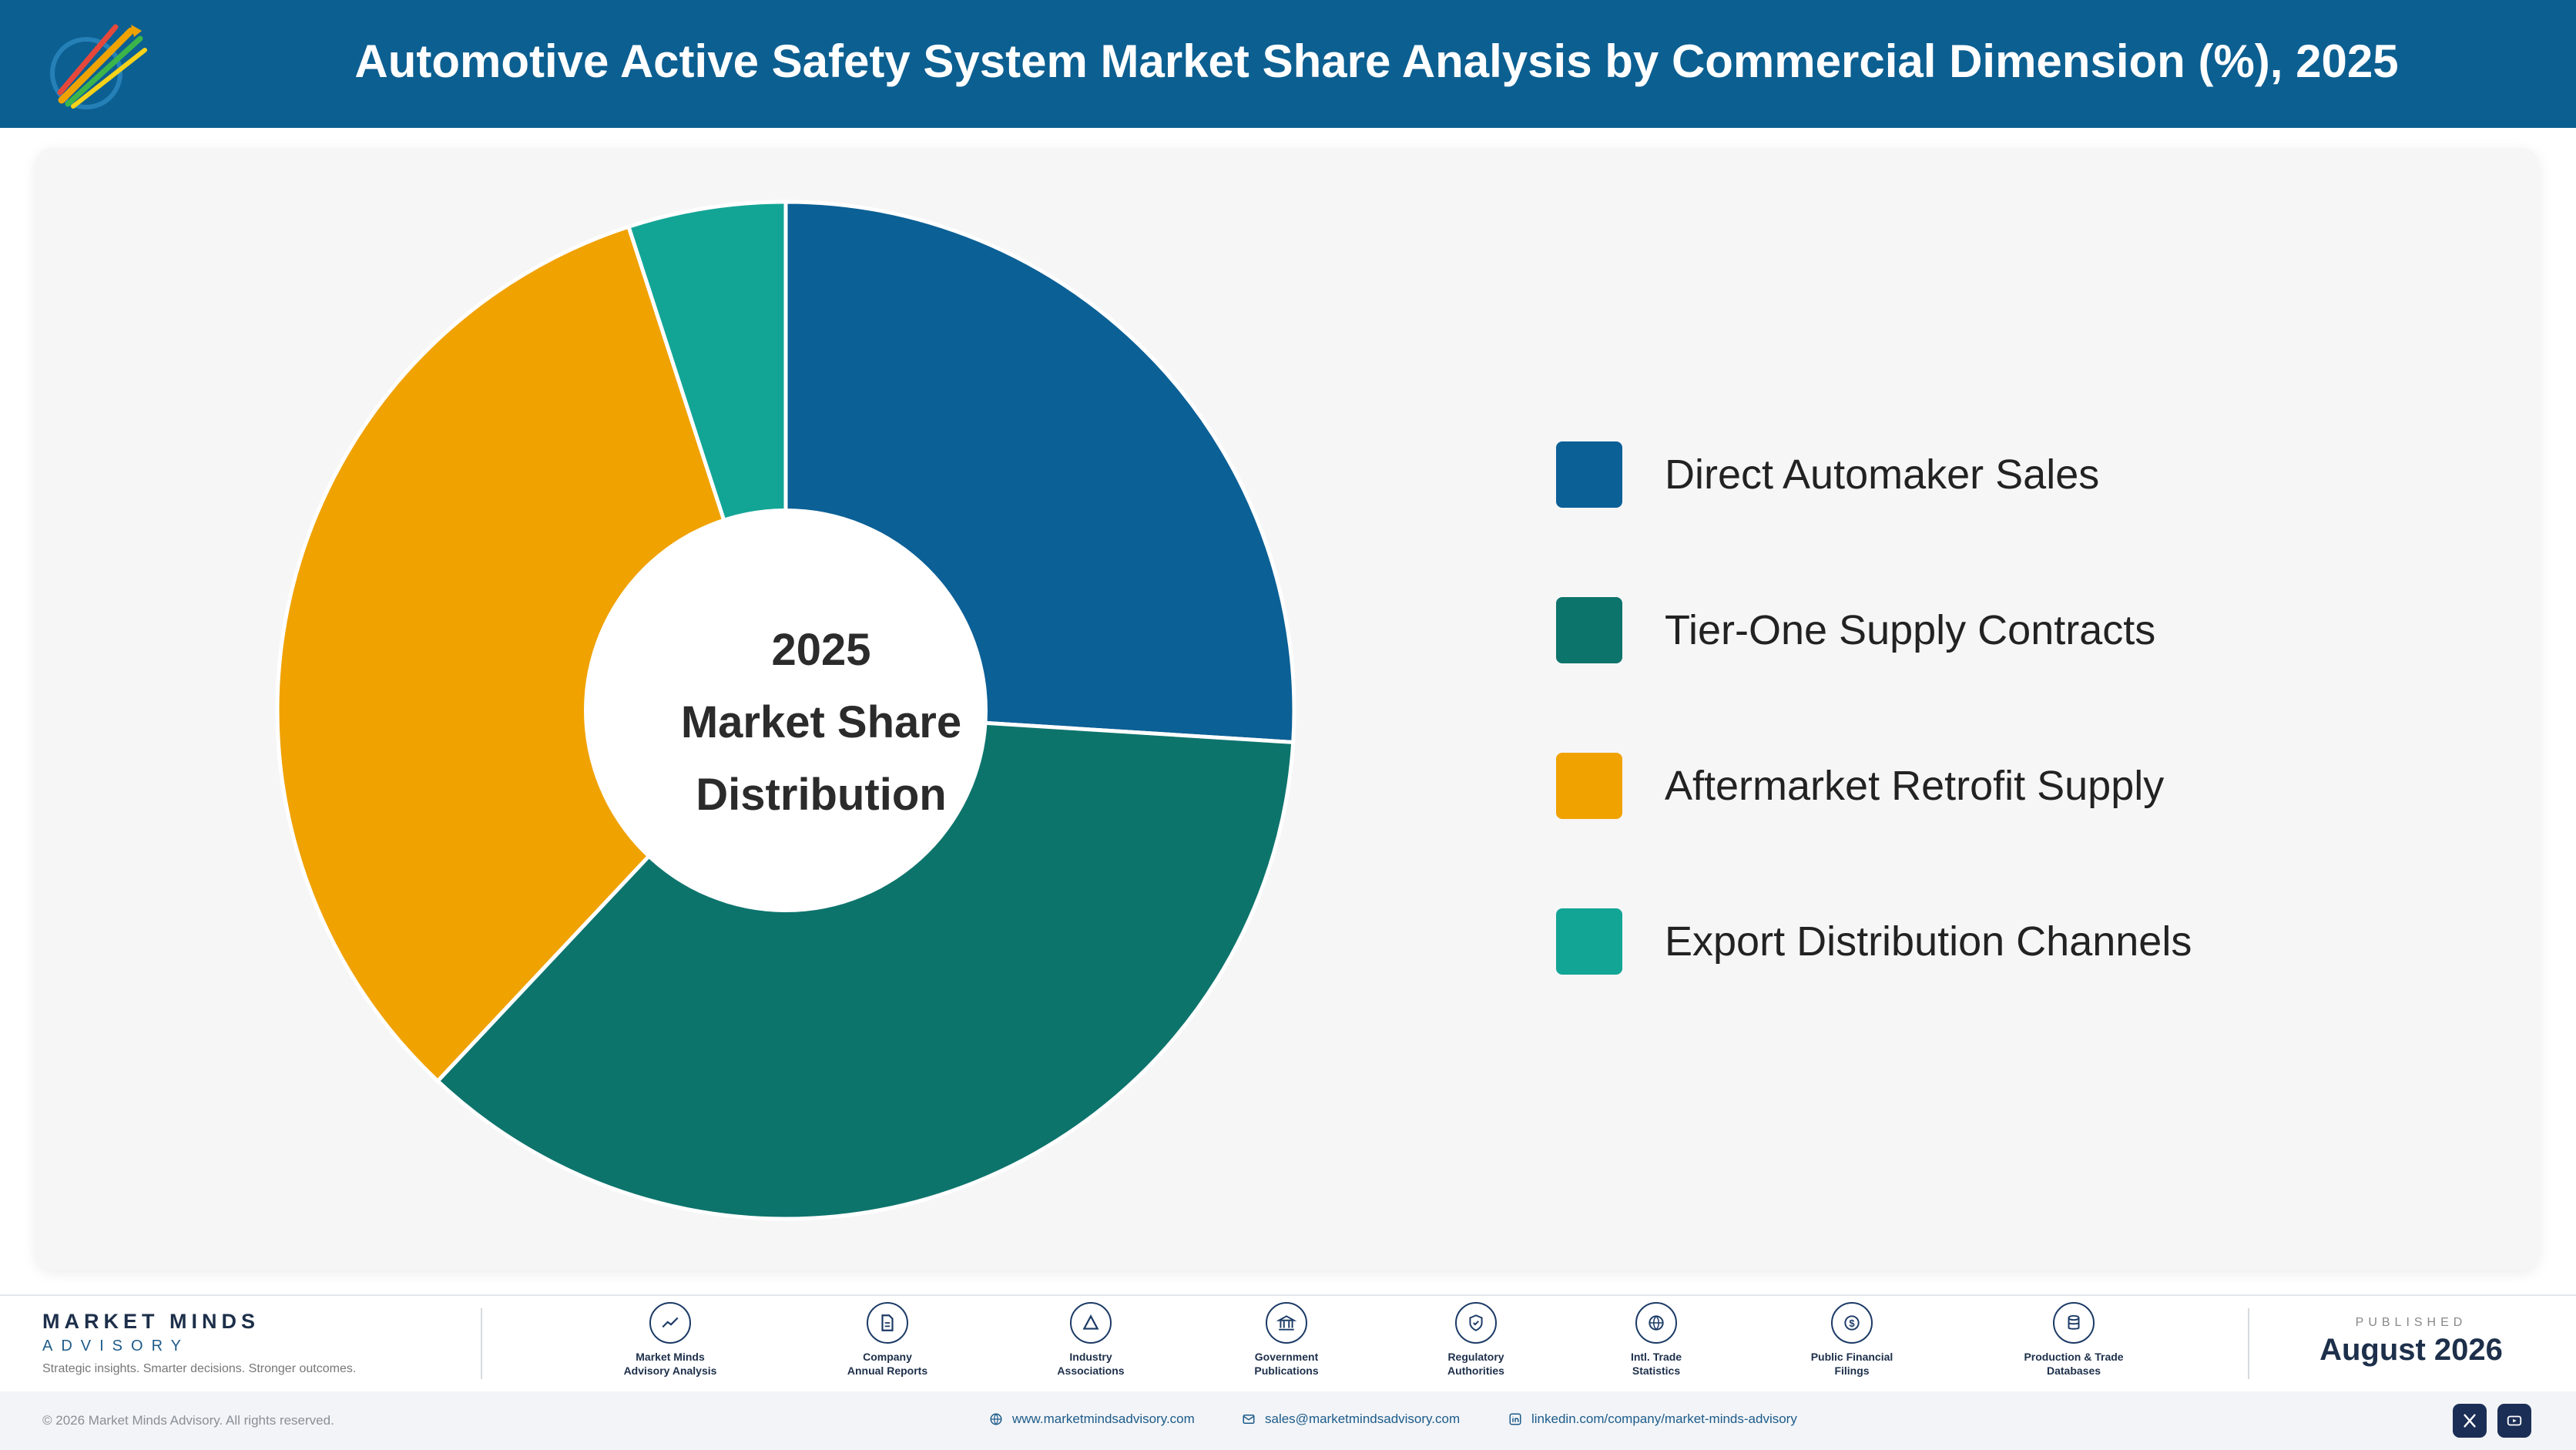 The width and height of the screenshot is (2576, 1450). I want to click on legend-item-export-distribution-channels: Export Distribution Channels, so click(1979, 941).